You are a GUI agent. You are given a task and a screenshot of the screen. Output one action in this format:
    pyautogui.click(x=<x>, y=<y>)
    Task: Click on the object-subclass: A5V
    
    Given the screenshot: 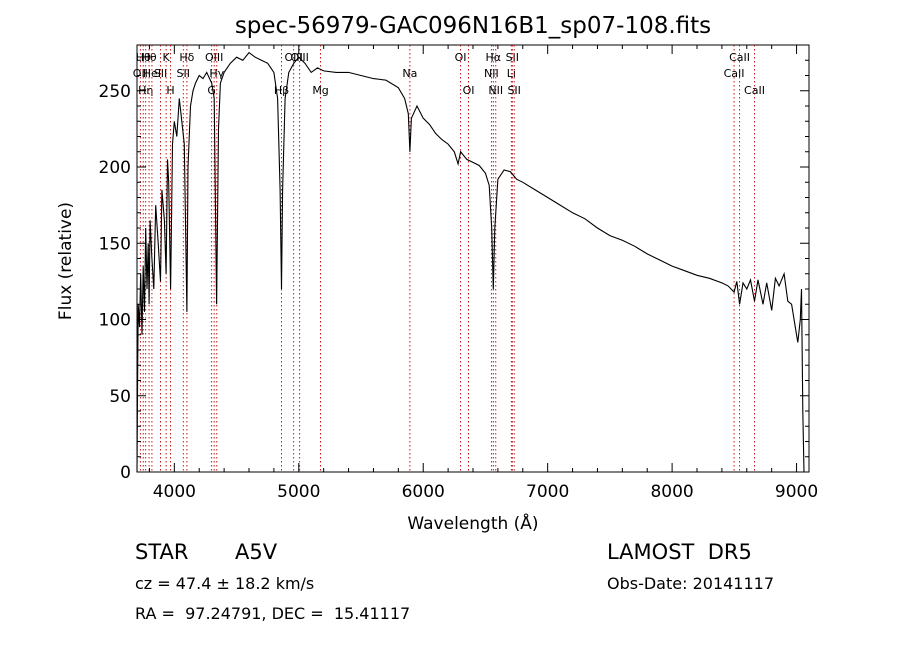 What is the action you would take?
    pyautogui.click(x=256, y=552)
    